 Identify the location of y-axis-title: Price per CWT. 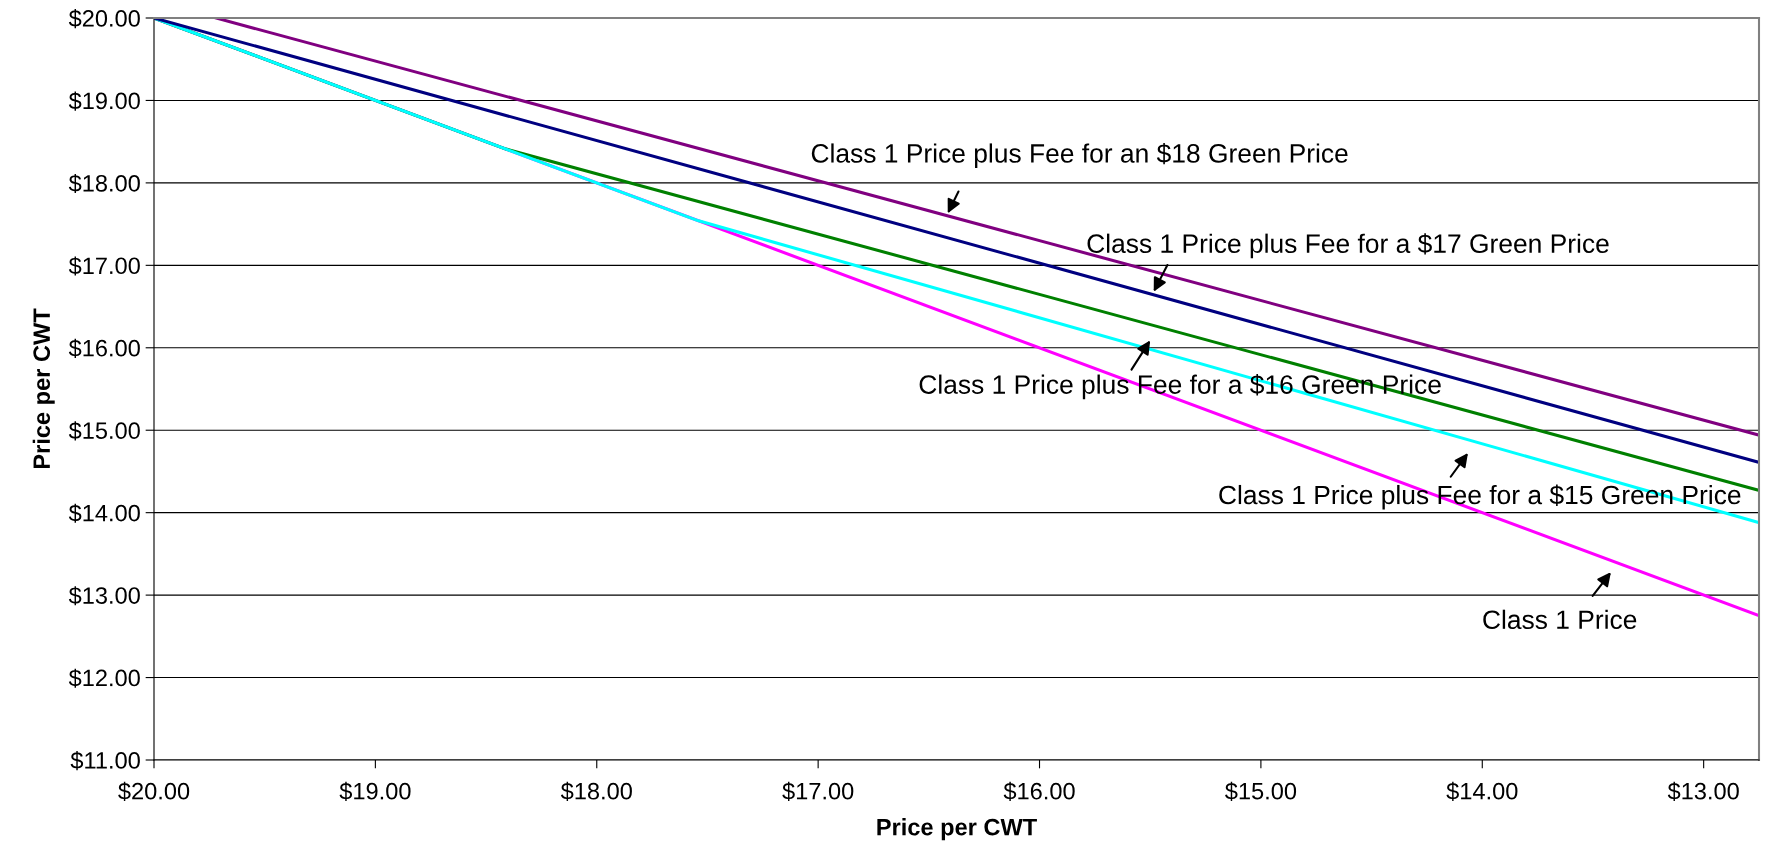
(43, 388).